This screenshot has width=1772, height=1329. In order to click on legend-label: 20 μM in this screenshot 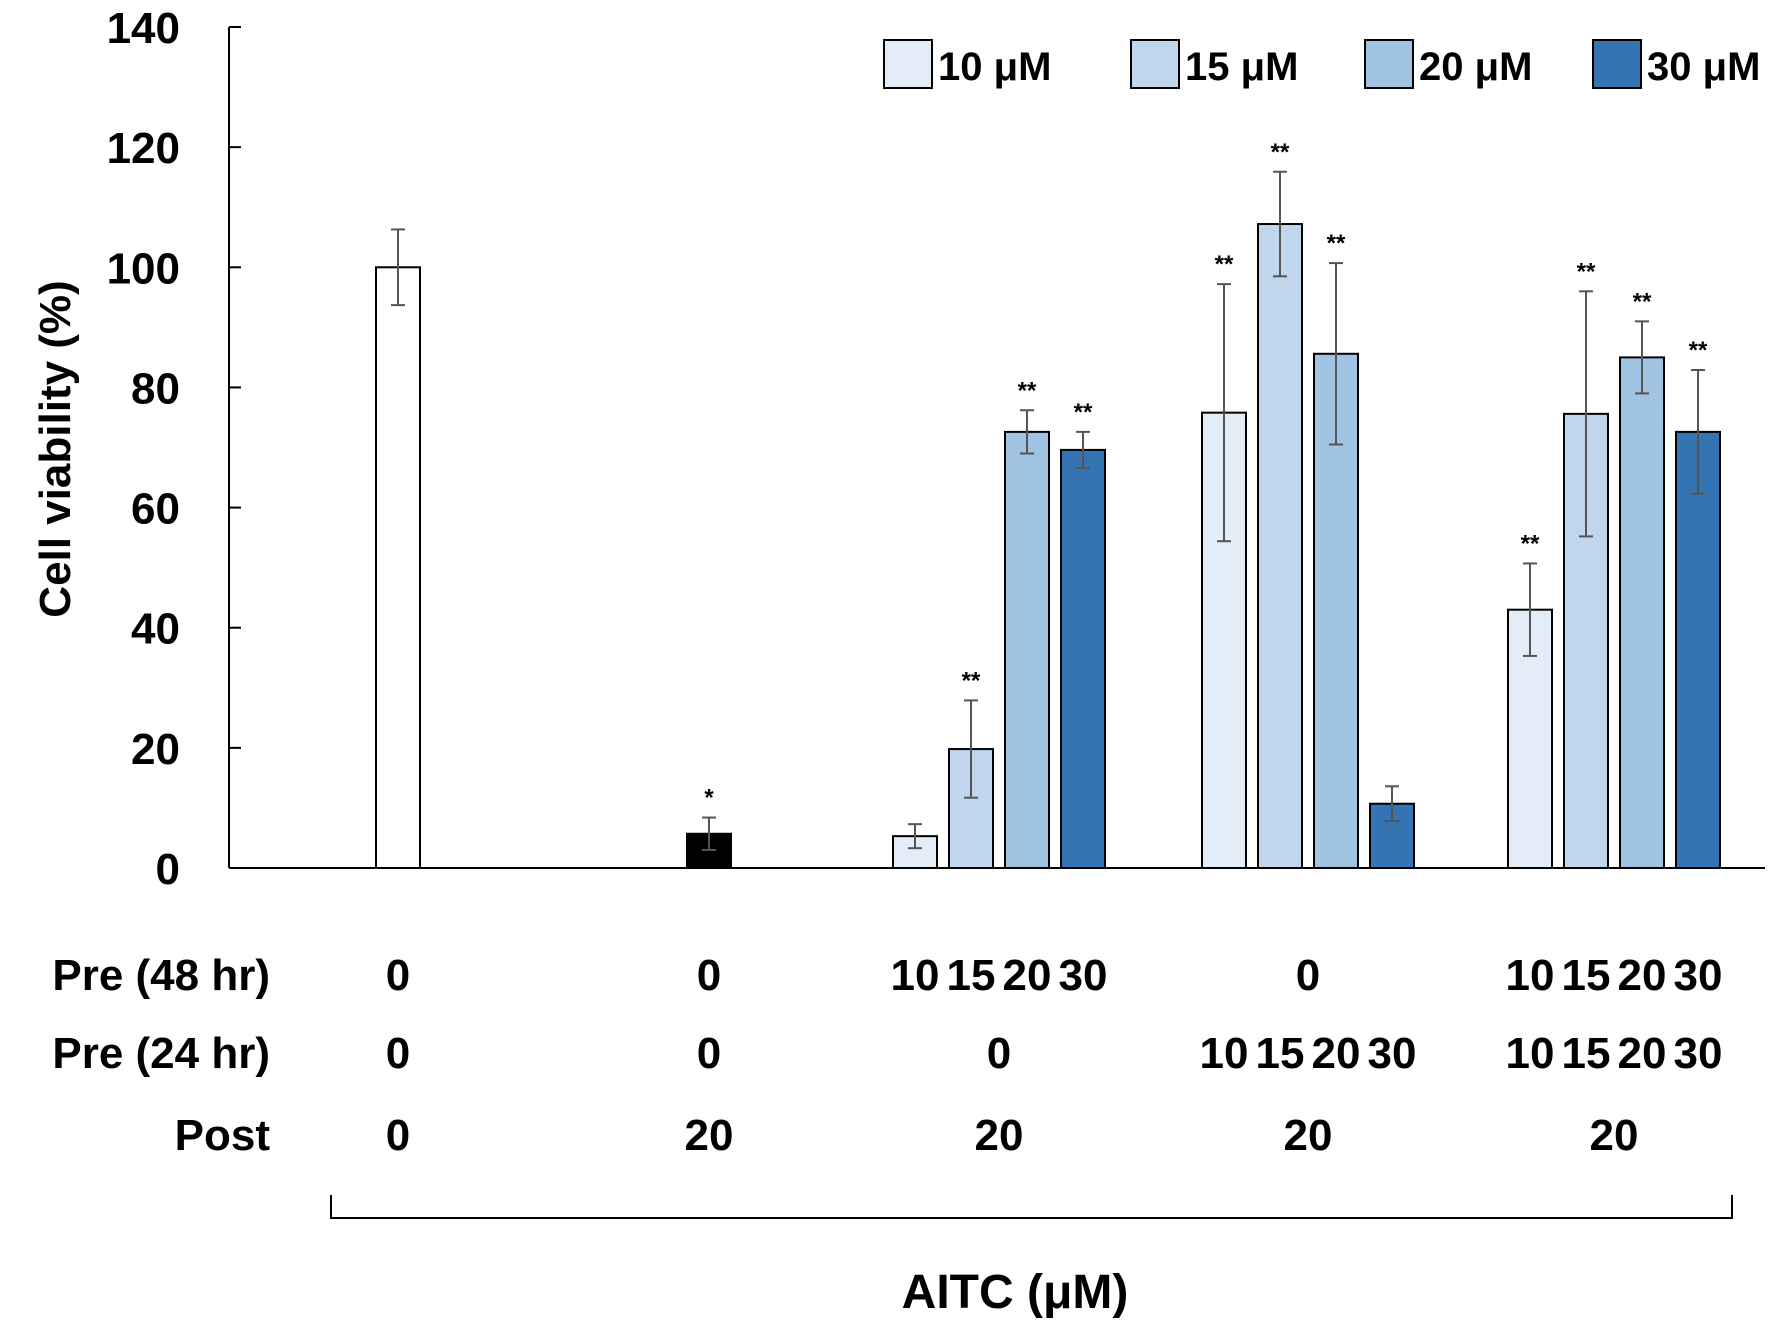, I will do `click(1475, 67)`.